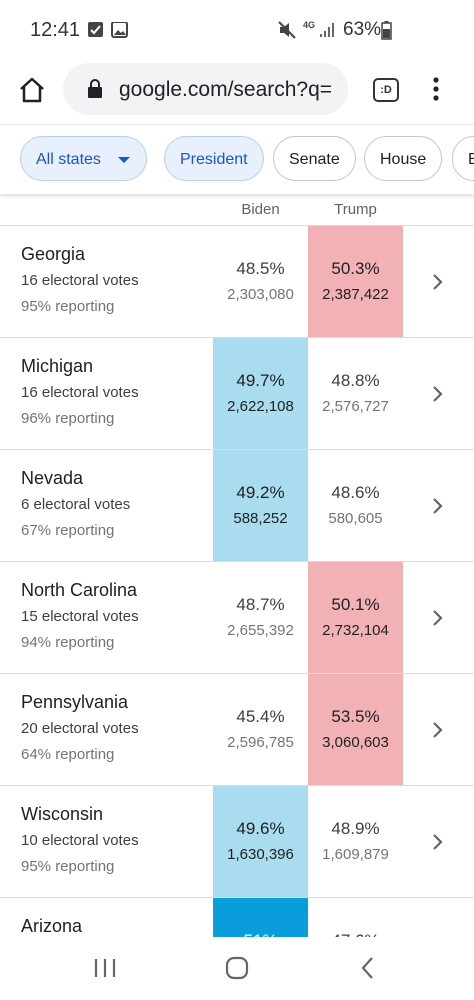 This screenshot has width=474, height=1000. I want to click on chip-label: B, so click(471, 159).